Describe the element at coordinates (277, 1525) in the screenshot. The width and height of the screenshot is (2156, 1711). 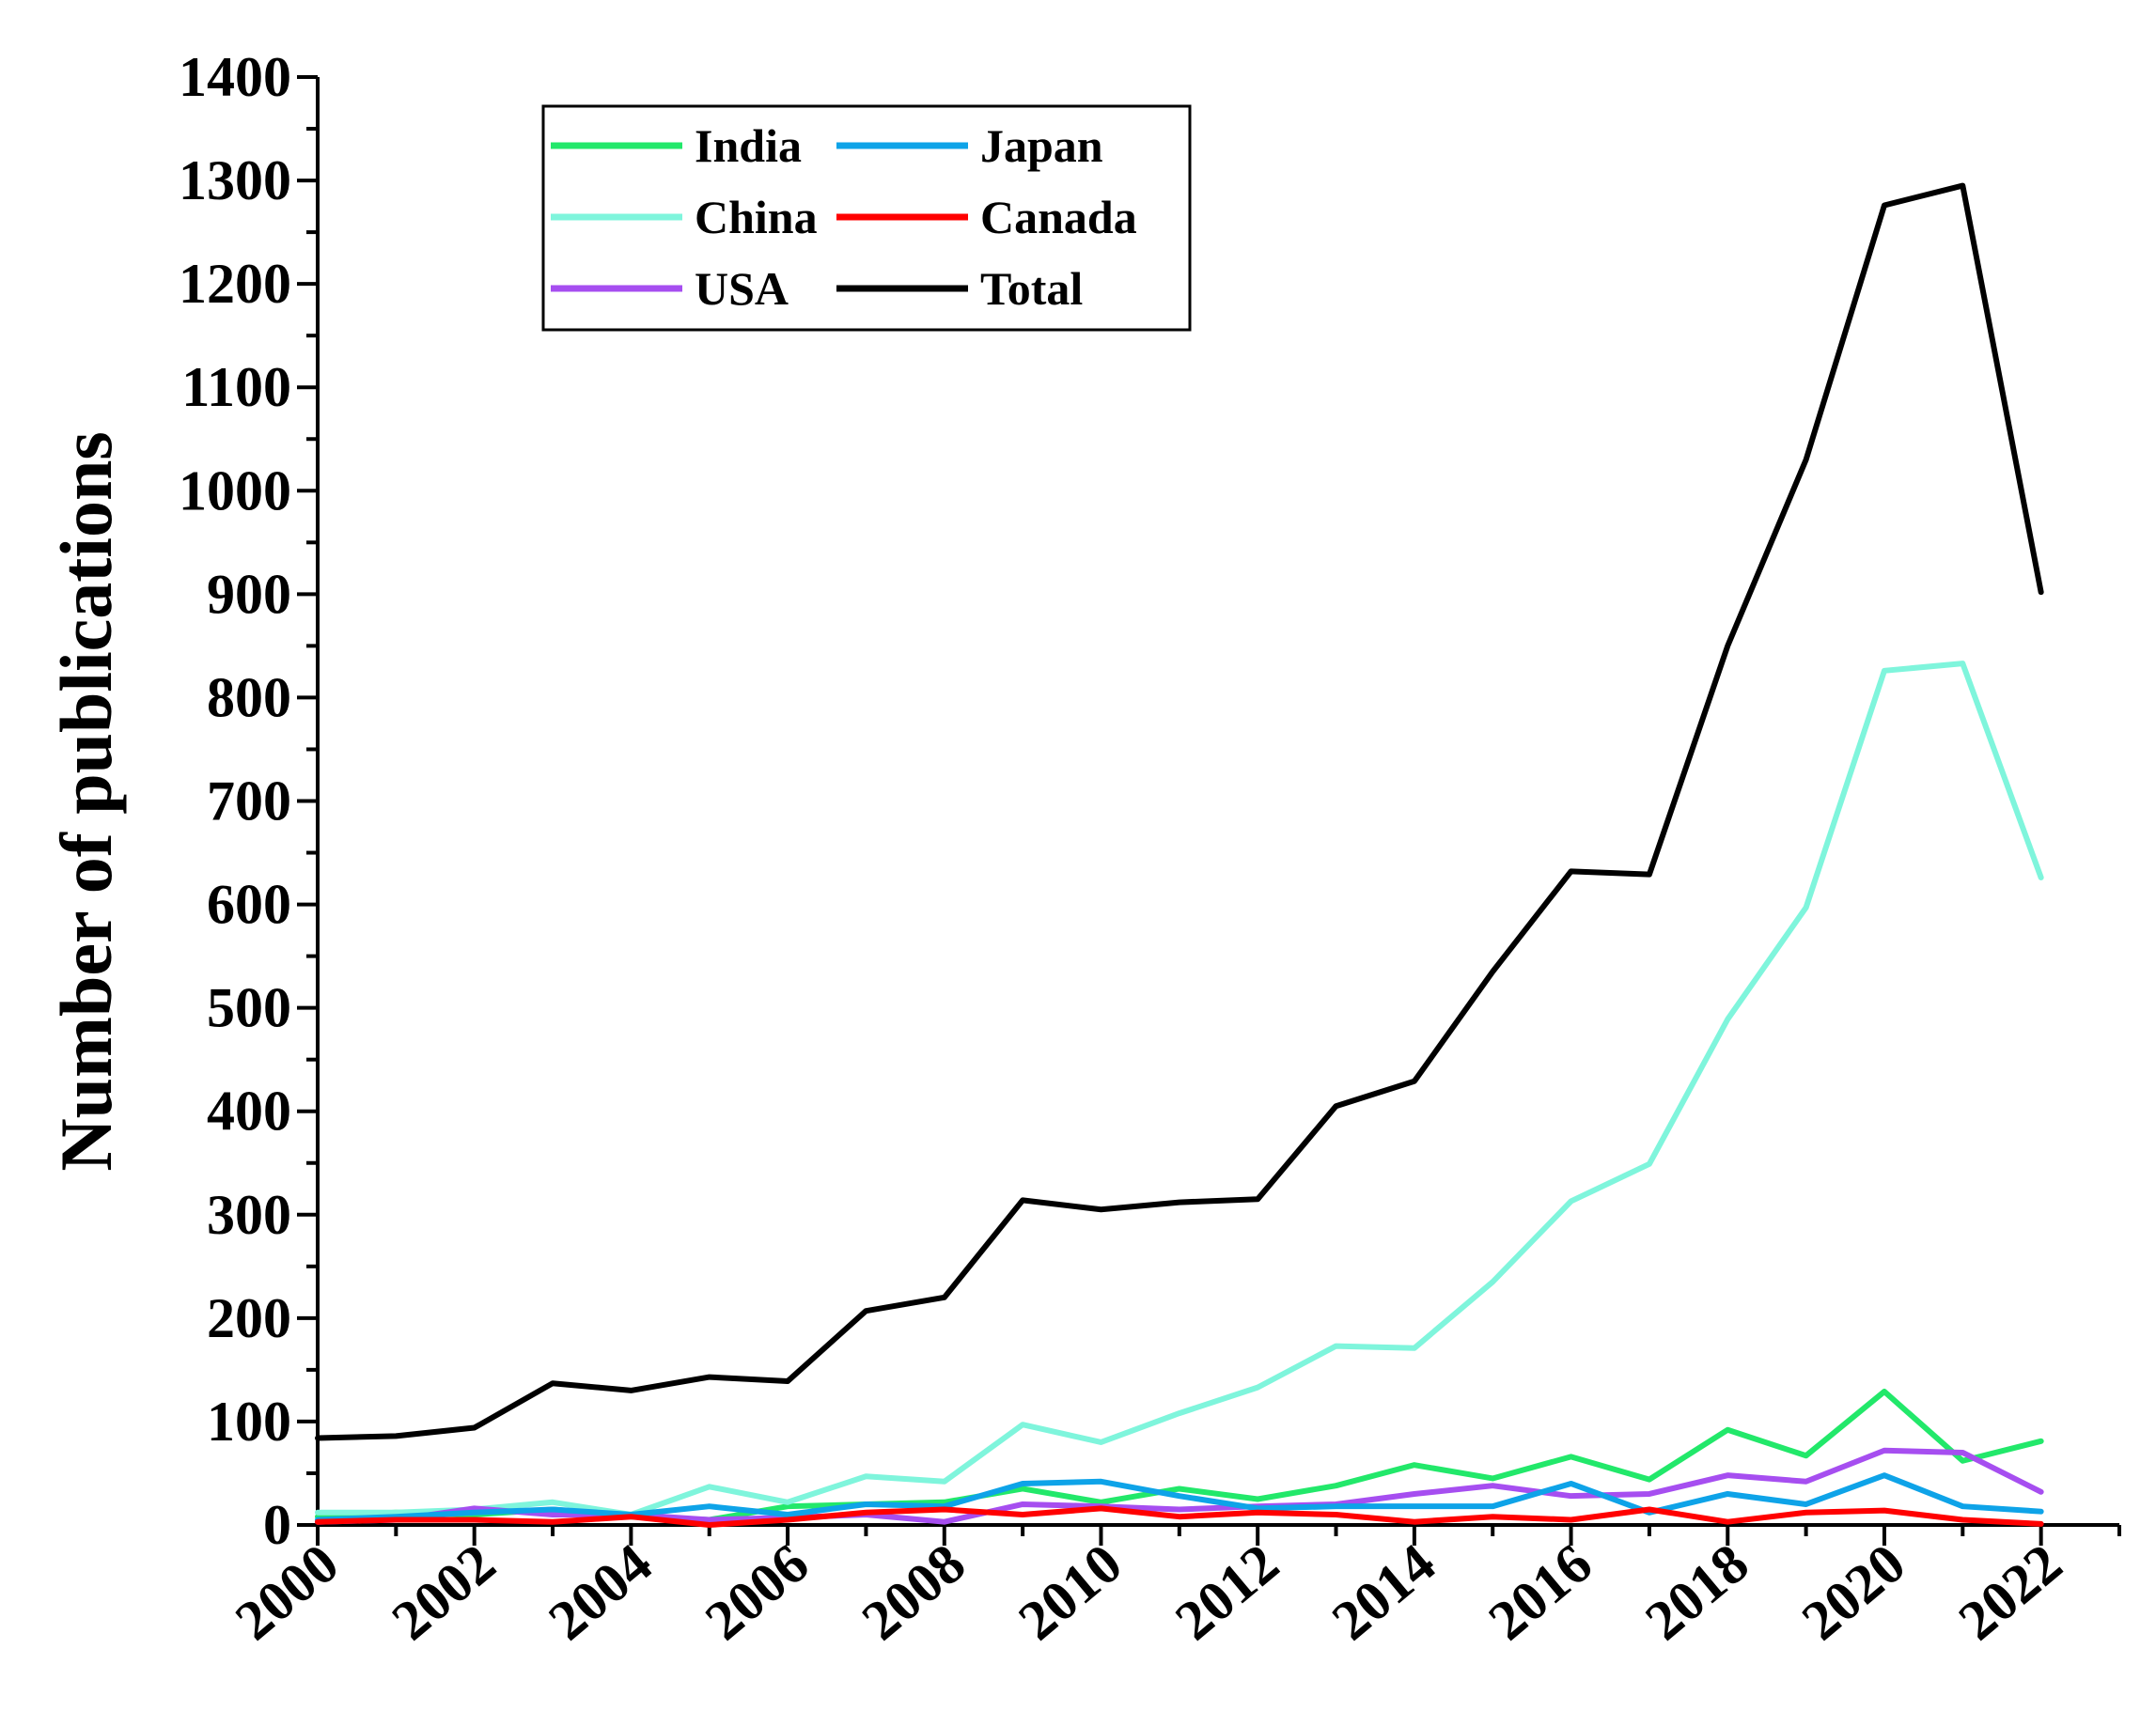
I see `y-tick-label: 0` at that location.